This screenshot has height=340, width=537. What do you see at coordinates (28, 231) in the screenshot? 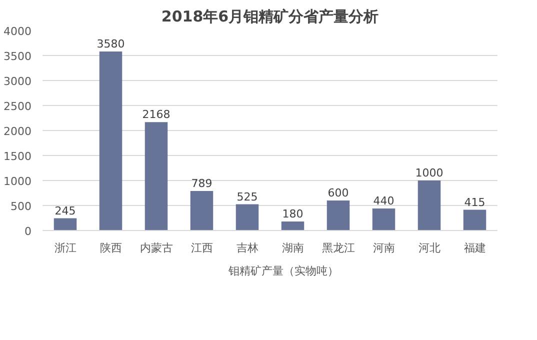
I see `y-tick-label: 0` at bounding box center [28, 231].